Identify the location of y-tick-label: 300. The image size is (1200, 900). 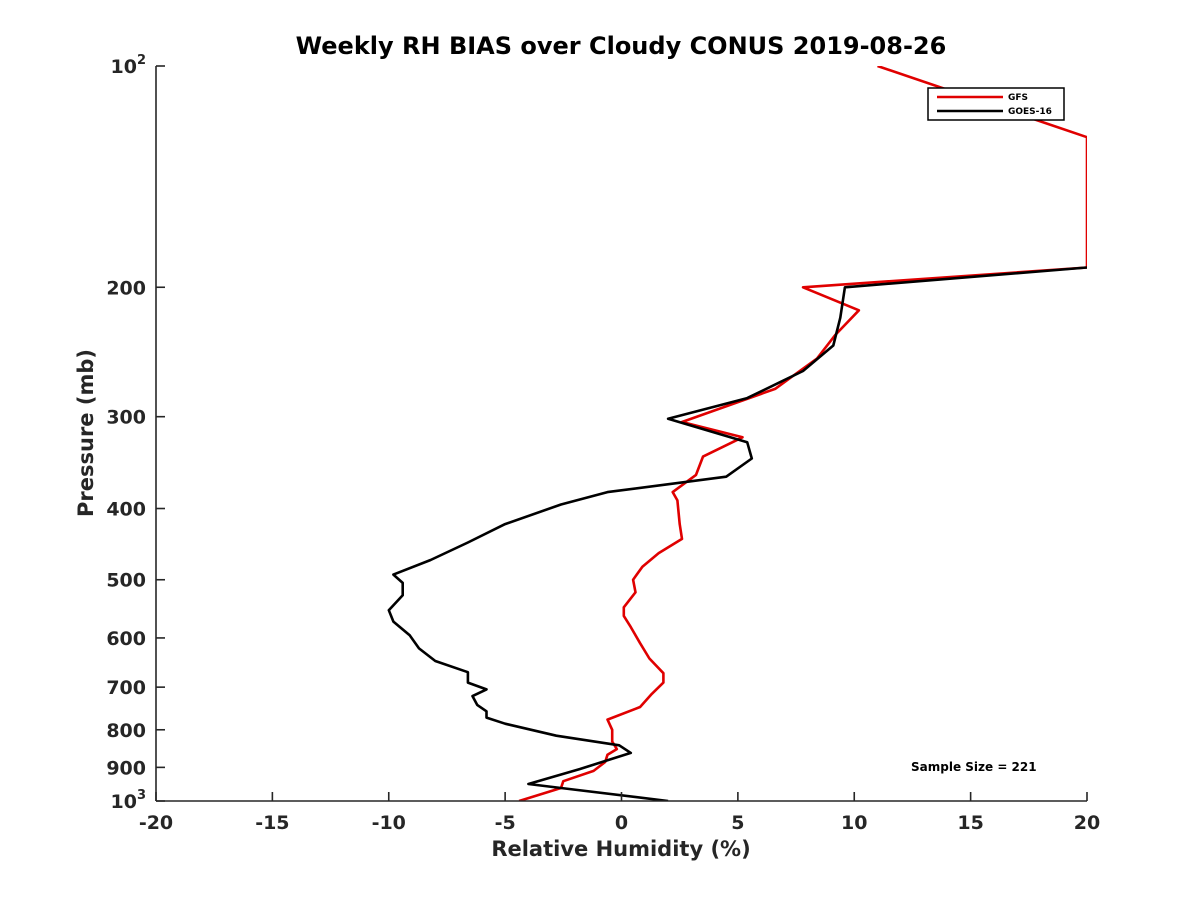
(126, 418).